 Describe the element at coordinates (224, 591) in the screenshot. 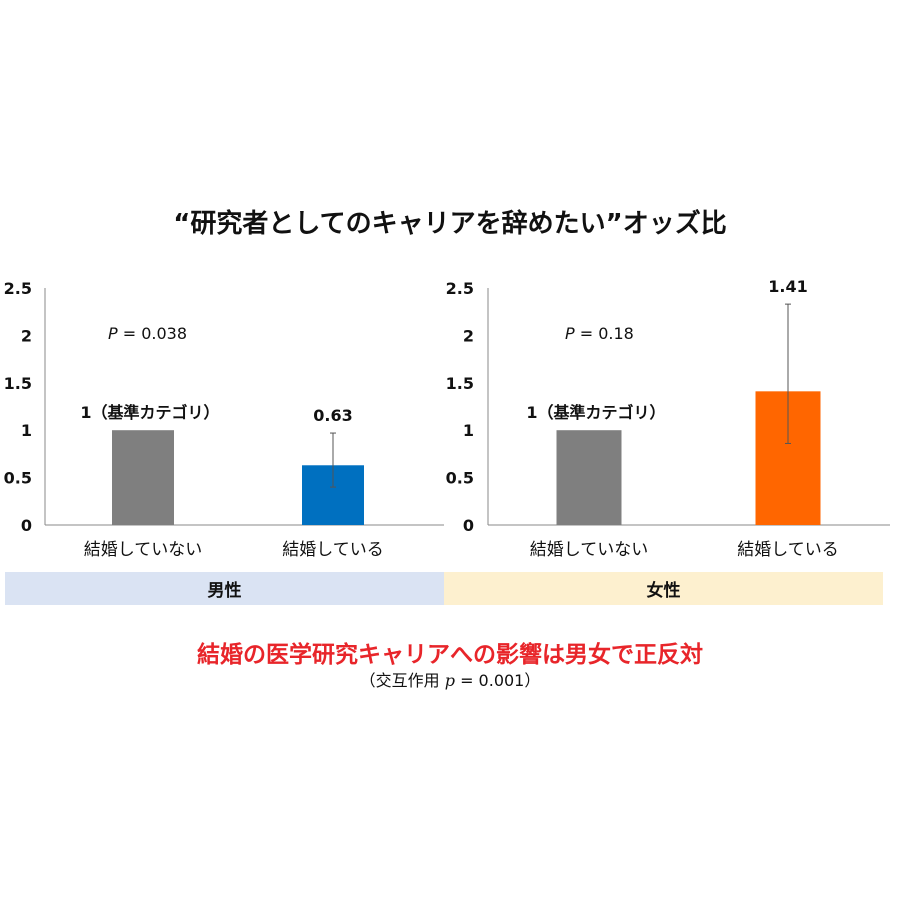

I see `group-label-male: 男性` at that location.